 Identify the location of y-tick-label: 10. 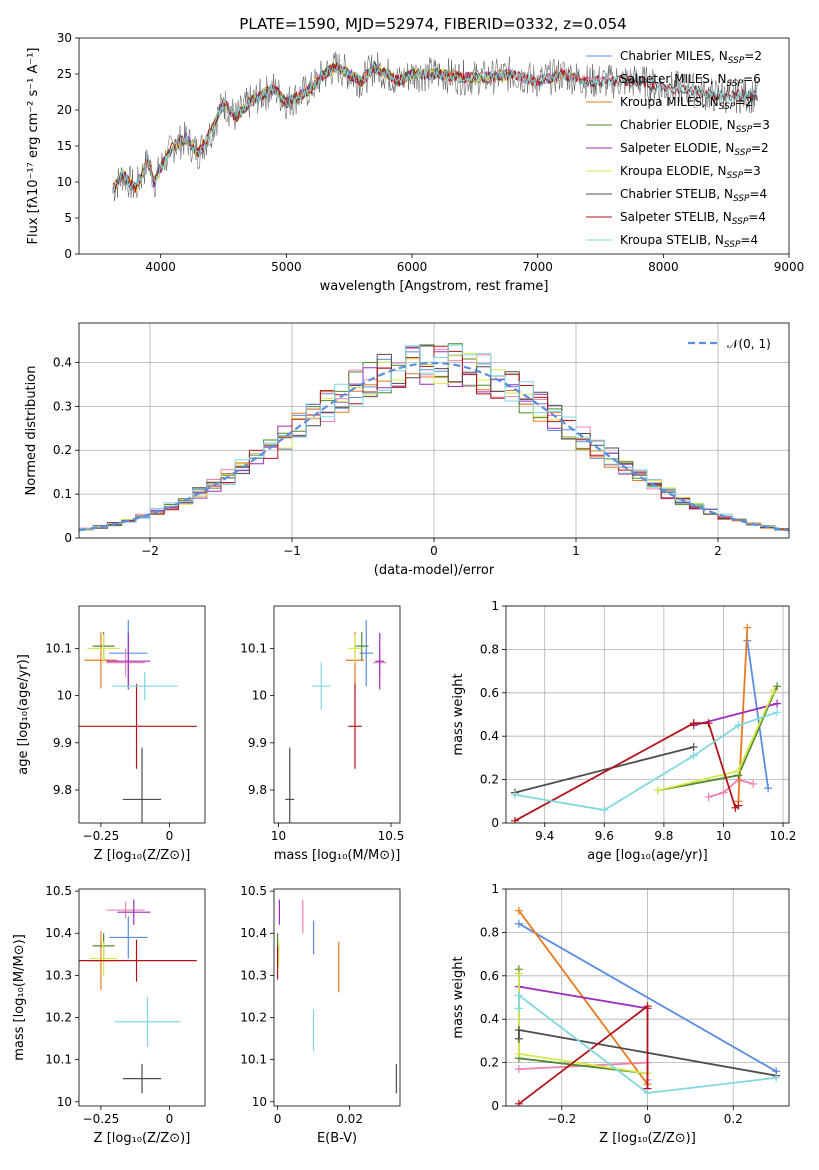
(64, 696).